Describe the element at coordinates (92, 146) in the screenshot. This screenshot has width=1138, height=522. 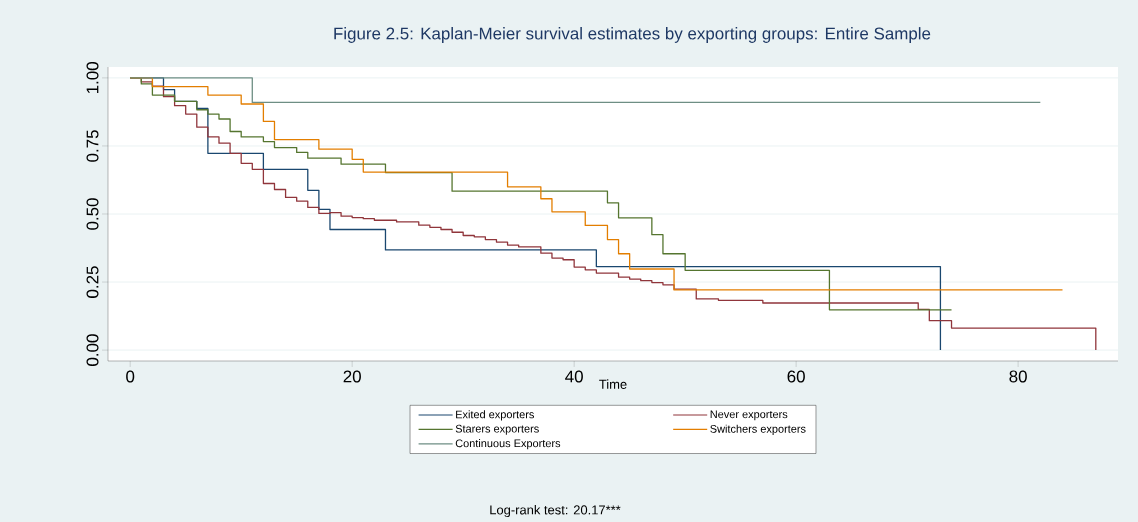
I see `y-tick-label: 0.75` at that location.